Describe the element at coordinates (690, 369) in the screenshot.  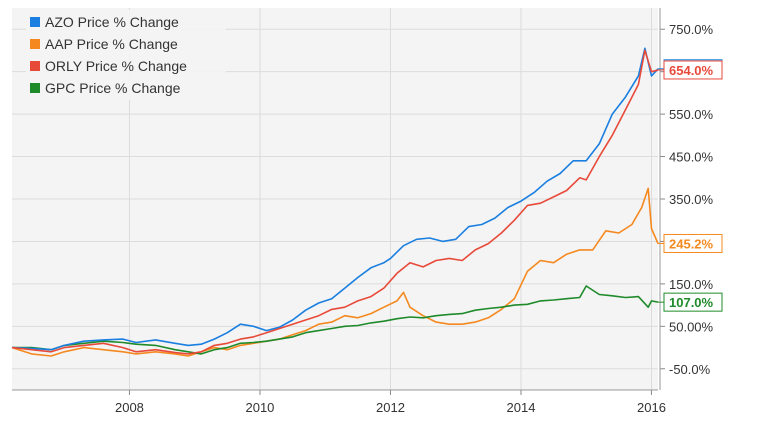
I see `y-tick-label: -50.0%` at that location.